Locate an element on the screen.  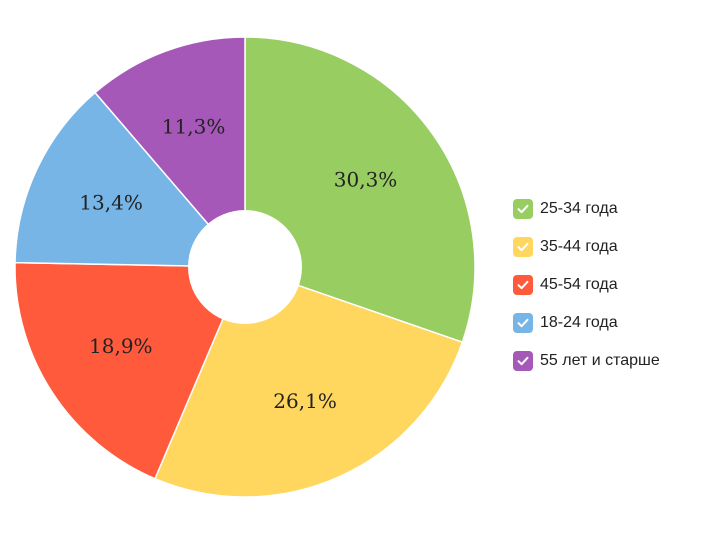
legend-item-5: 55 лет и старше is located at coordinates (605, 361).